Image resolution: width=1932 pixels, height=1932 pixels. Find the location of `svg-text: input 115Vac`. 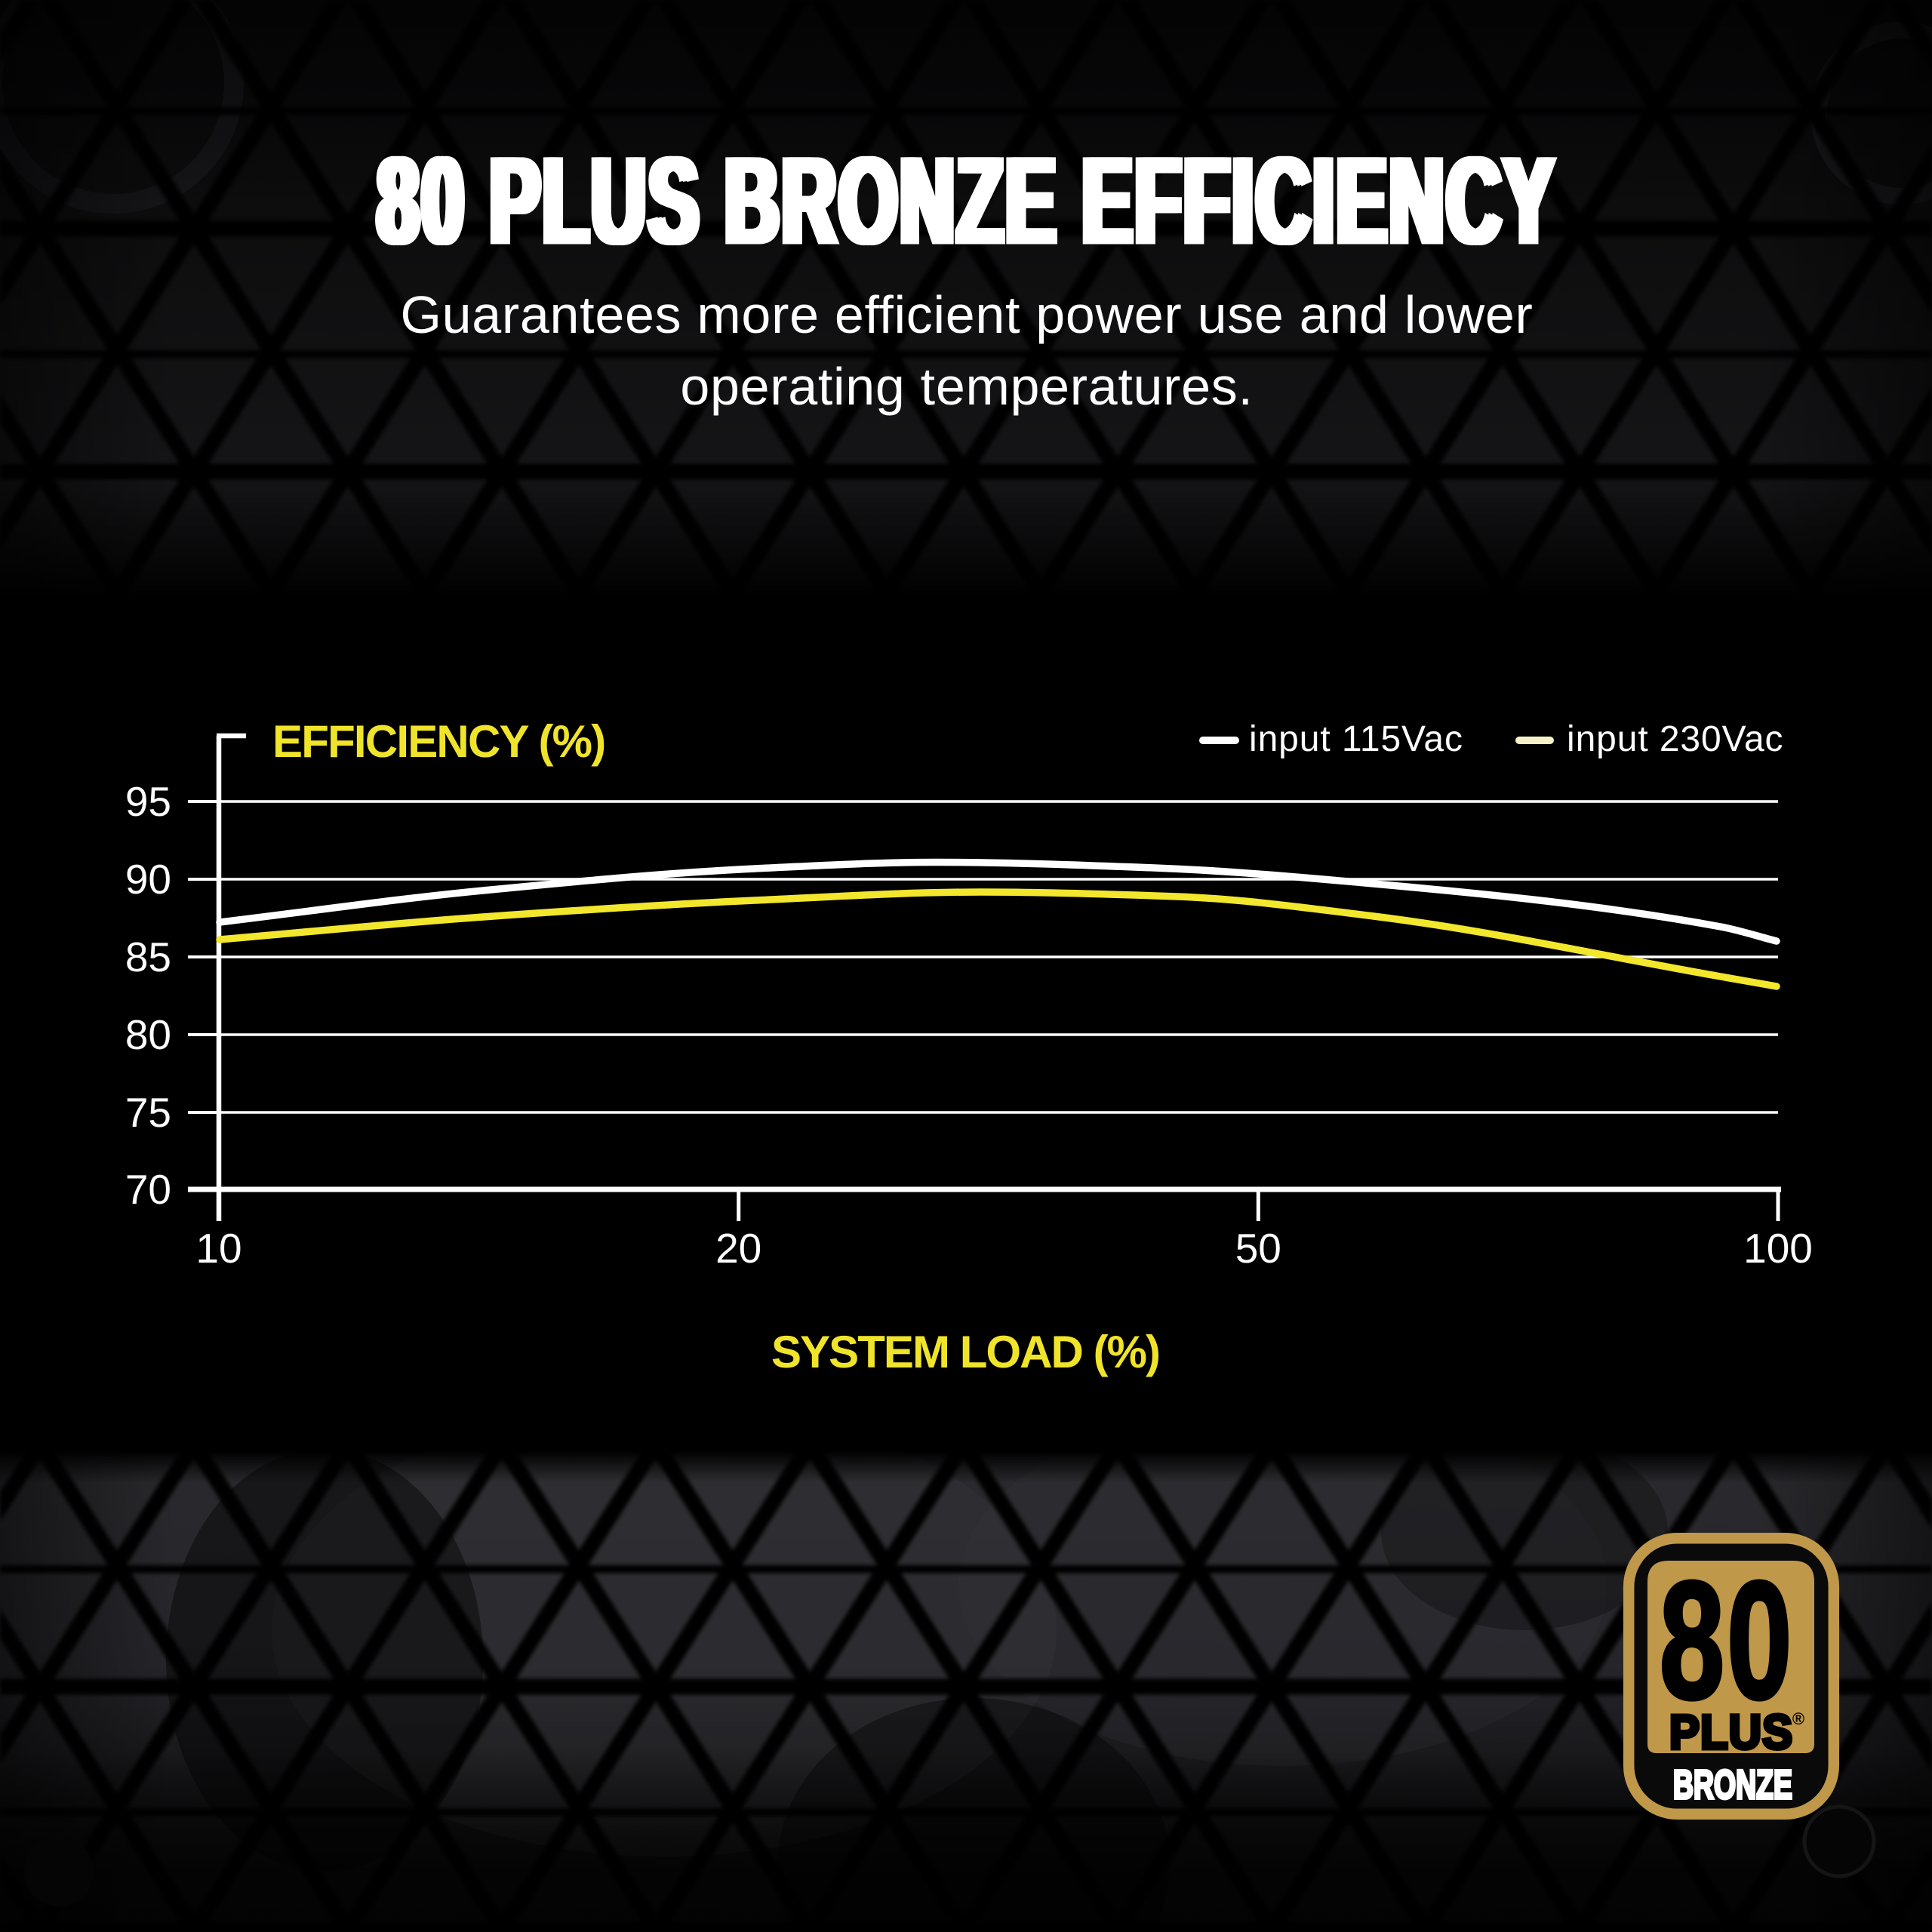

svg-text: input 115Vac is located at coordinates (1356, 739).